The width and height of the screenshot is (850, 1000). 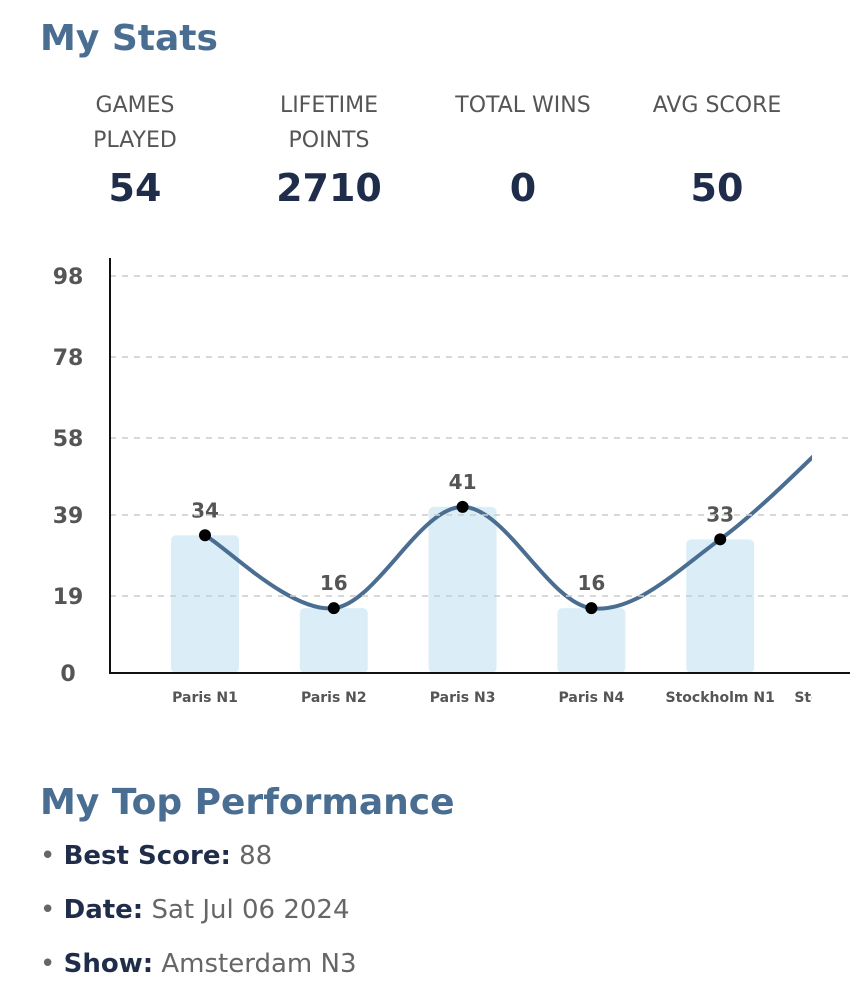 I want to click on x-tick-label: Stockholm N2, so click(x=822, y=698).